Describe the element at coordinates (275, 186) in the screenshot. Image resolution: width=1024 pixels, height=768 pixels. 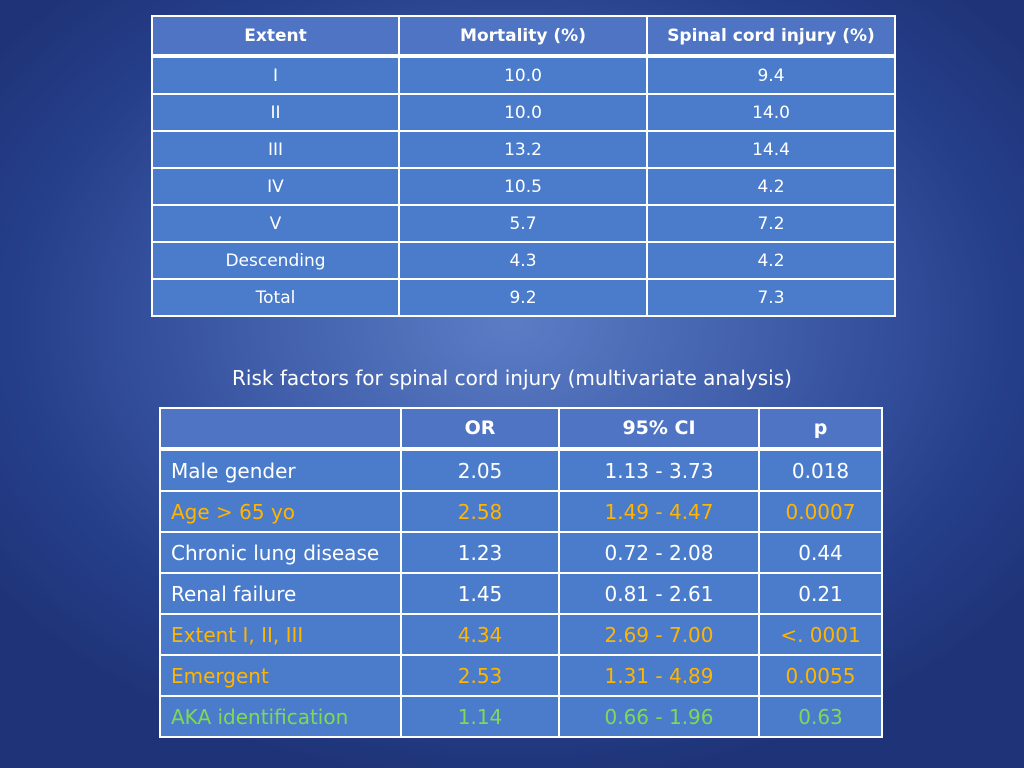
I see `cell-extent: IV` at that location.